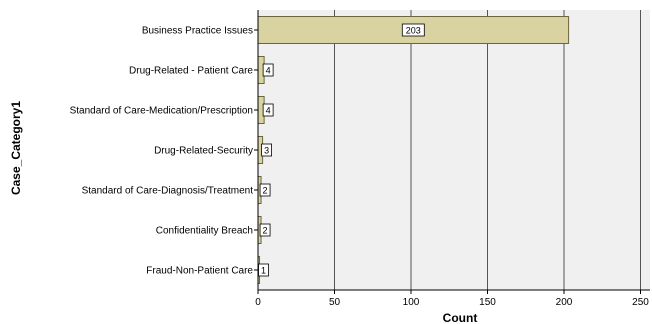 The height and width of the screenshot is (324, 652). I want to click on data-label-1: 203, so click(413, 31).